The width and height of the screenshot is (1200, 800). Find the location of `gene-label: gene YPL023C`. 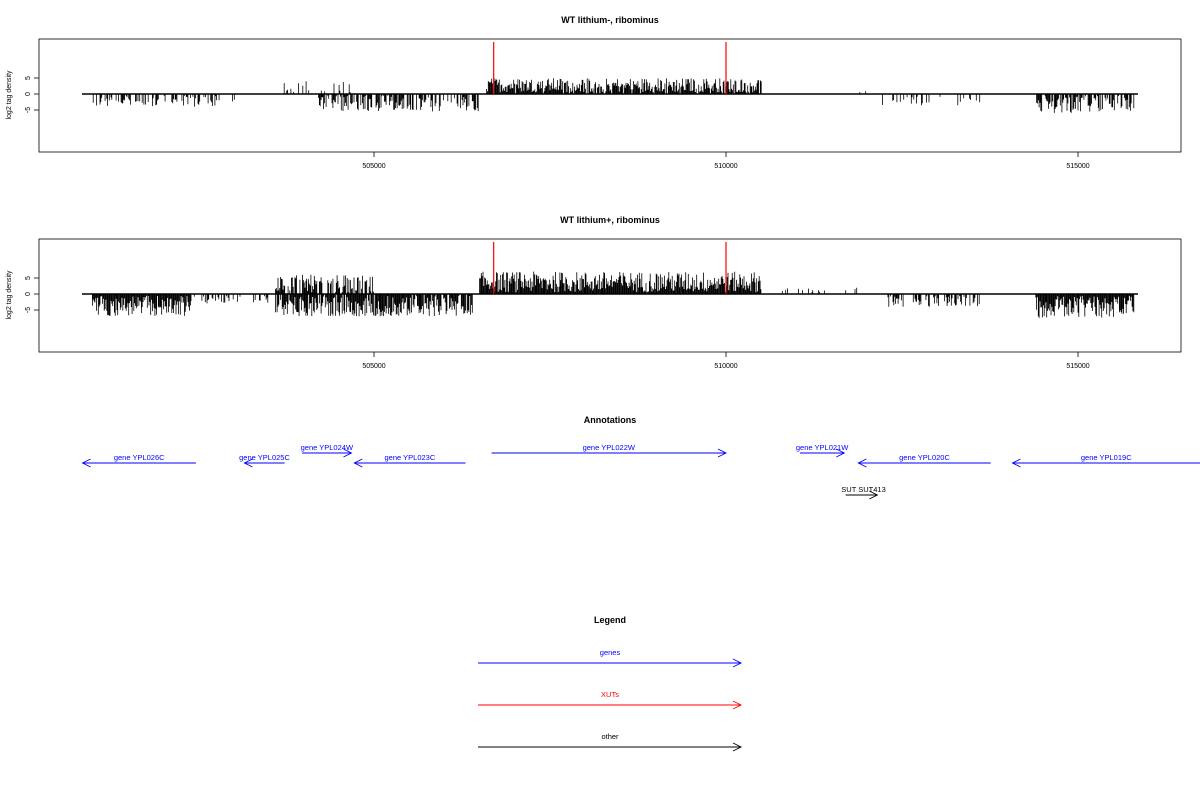

gene-label: gene YPL023C is located at coordinates (410, 457).